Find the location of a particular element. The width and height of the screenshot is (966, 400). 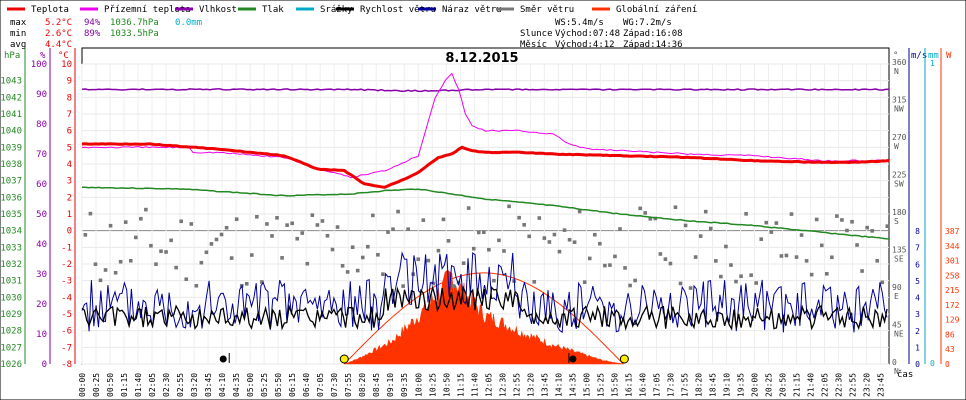

temp-tick: -2 is located at coordinates (66, 265).